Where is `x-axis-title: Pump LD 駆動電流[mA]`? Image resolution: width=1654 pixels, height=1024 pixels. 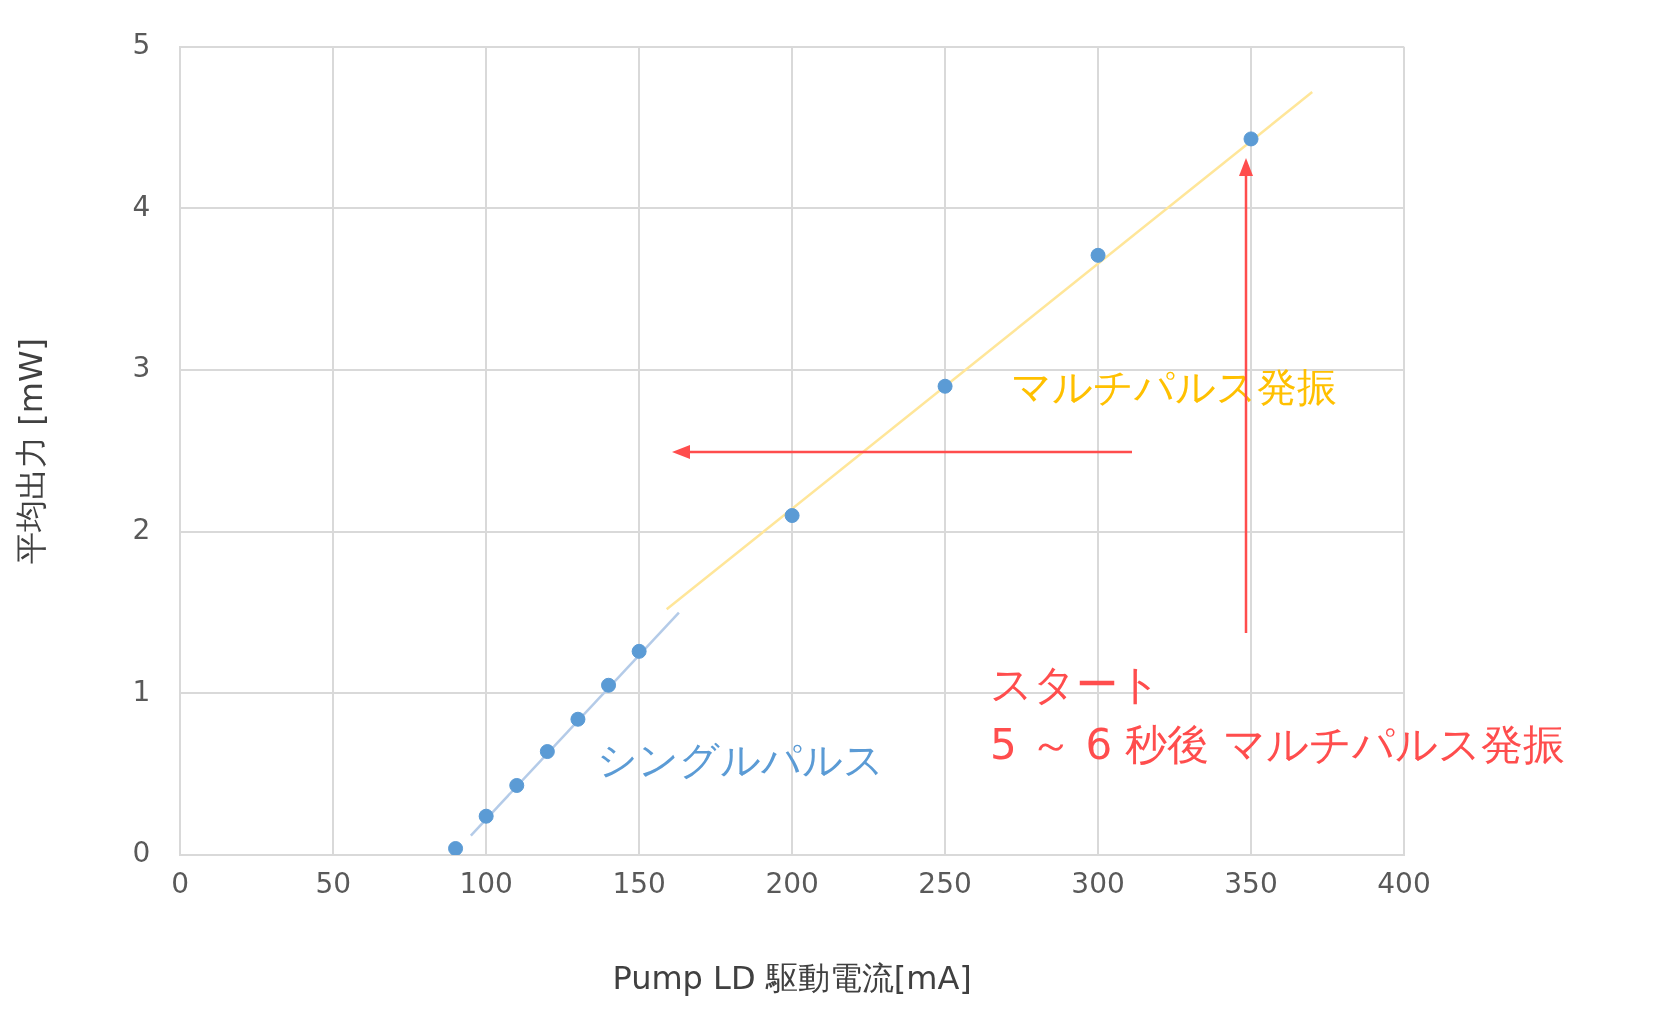
x-axis-title: Pump LD 駆動電流[mA] is located at coordinates (792, 978).